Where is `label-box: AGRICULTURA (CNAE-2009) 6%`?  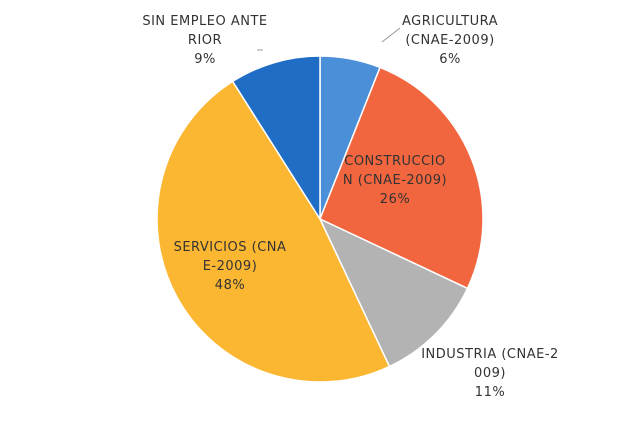
label-box: AGRICULTURA (CNAE-2009) 6% is located at coordinates (450, 40).